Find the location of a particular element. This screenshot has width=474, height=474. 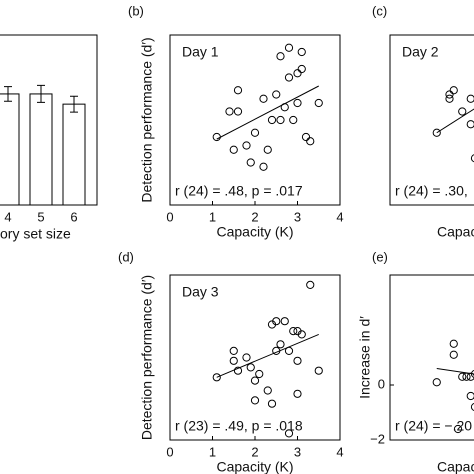

panel-title: Day 1 is located at coordinates (200, 52).